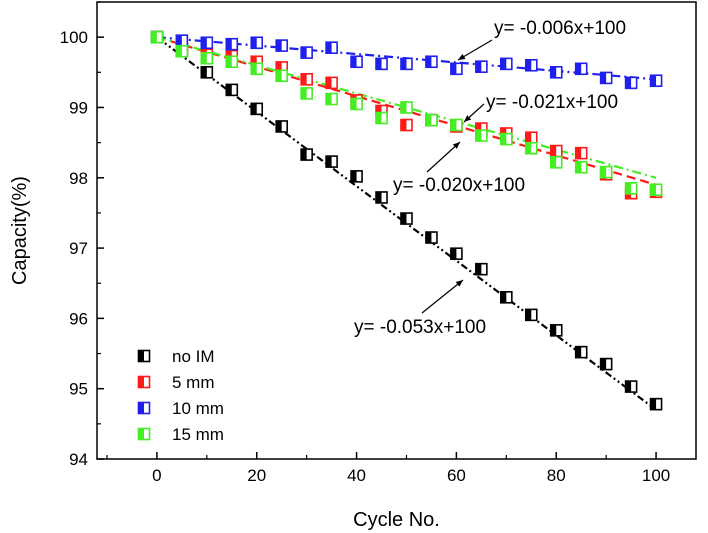  What do you see at coordinates (78, 248) in the screenshot?
I see `y-tick-label: 97` at bounding box center [78, 248].